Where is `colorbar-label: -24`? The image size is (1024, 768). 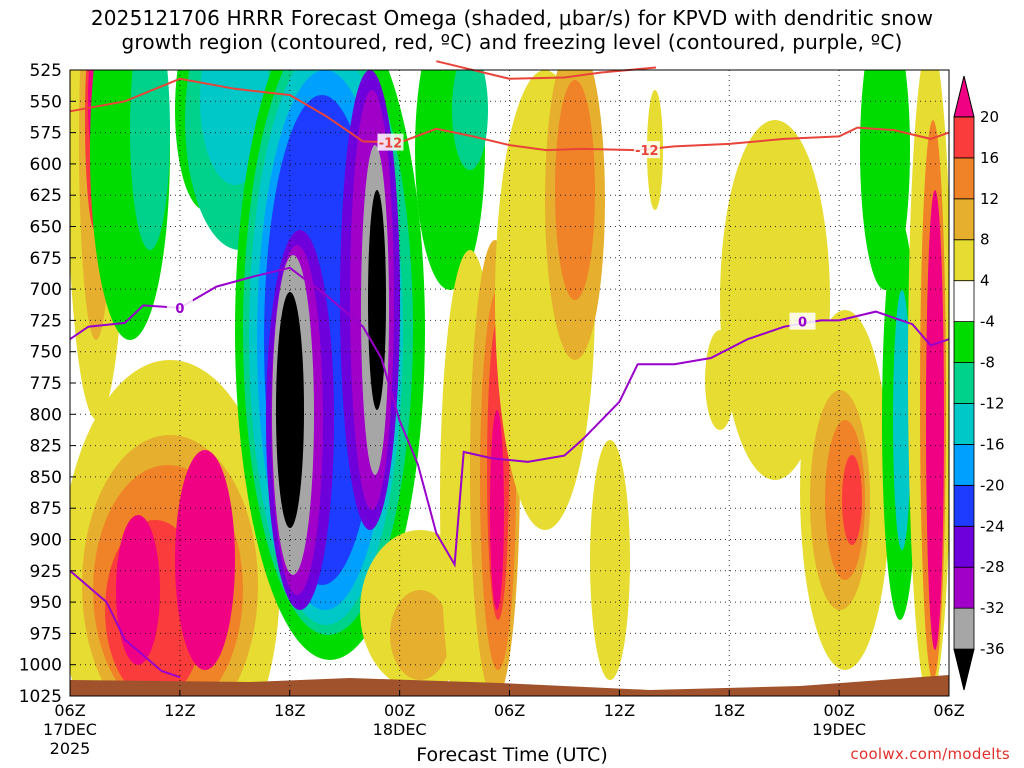
colorbar-label: -24 is located at coordinates (992, 526).